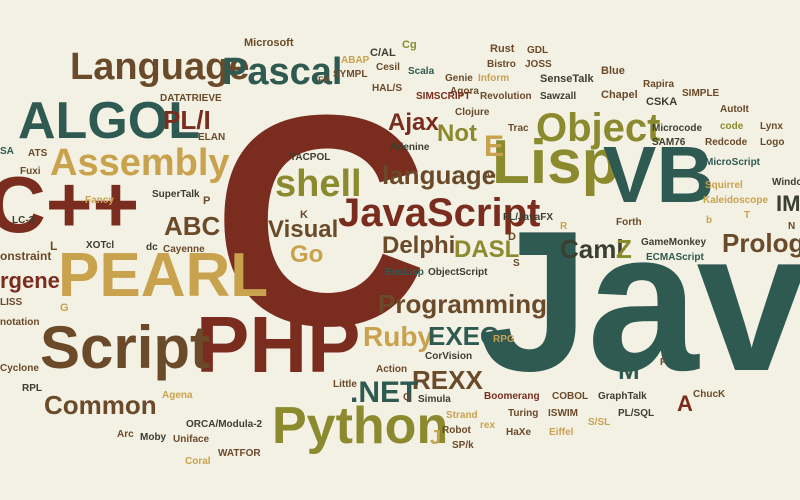  Describe the element at coordinates (388, 67) in the screenshot. I see `word-cesil: Cesil` at that location.